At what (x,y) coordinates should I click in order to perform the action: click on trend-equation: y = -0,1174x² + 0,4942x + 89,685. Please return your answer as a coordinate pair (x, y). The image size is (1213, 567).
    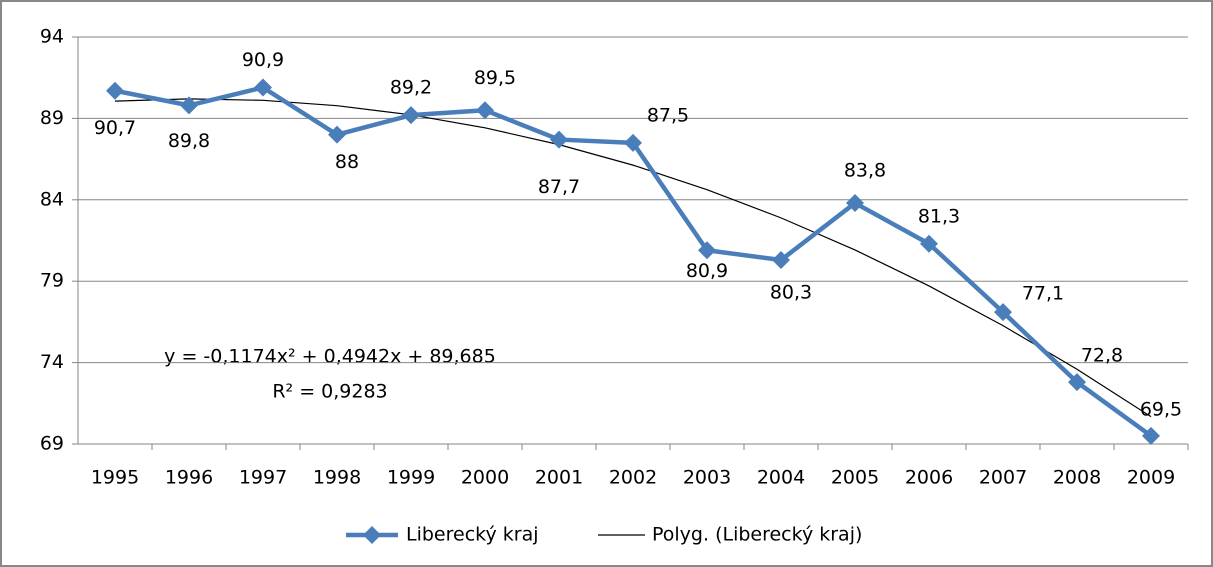
    Looking at the image, I should click on (330, 357).